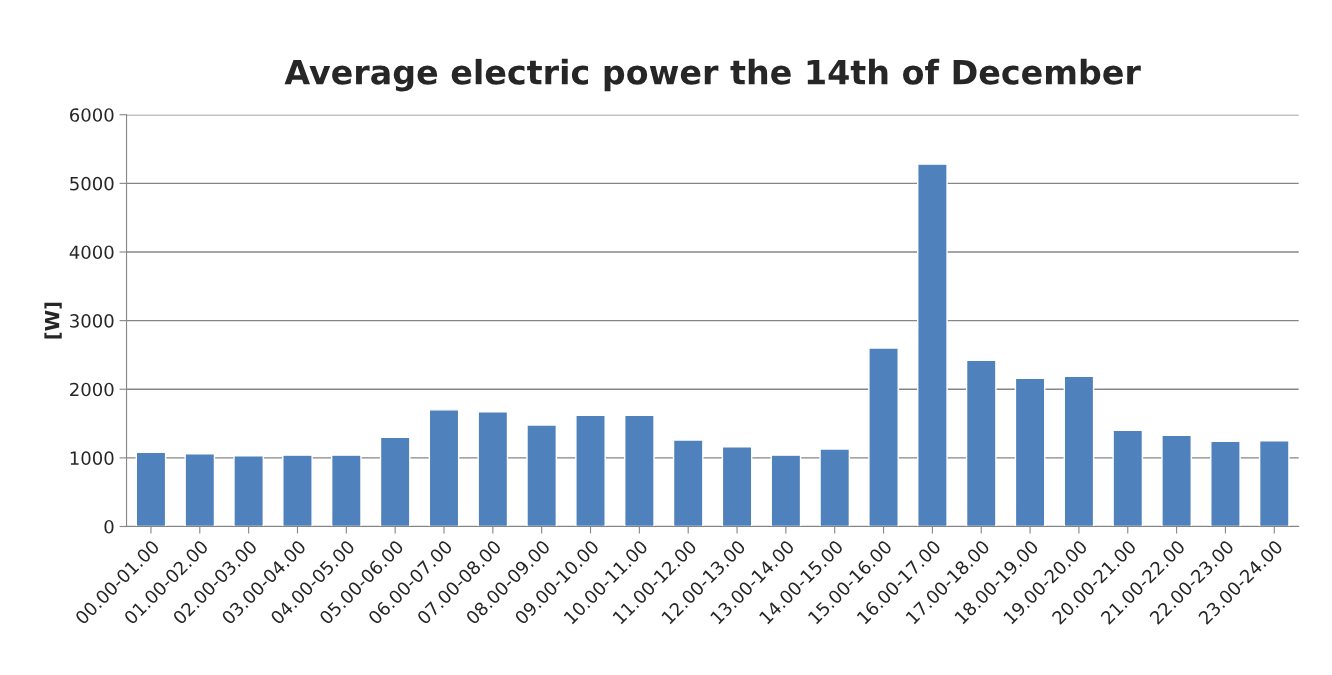 The image size is (1332, 675). Describe the element at coordinates (109, 526) in the screenshot. I see `y-tick-label: 0` at that location.